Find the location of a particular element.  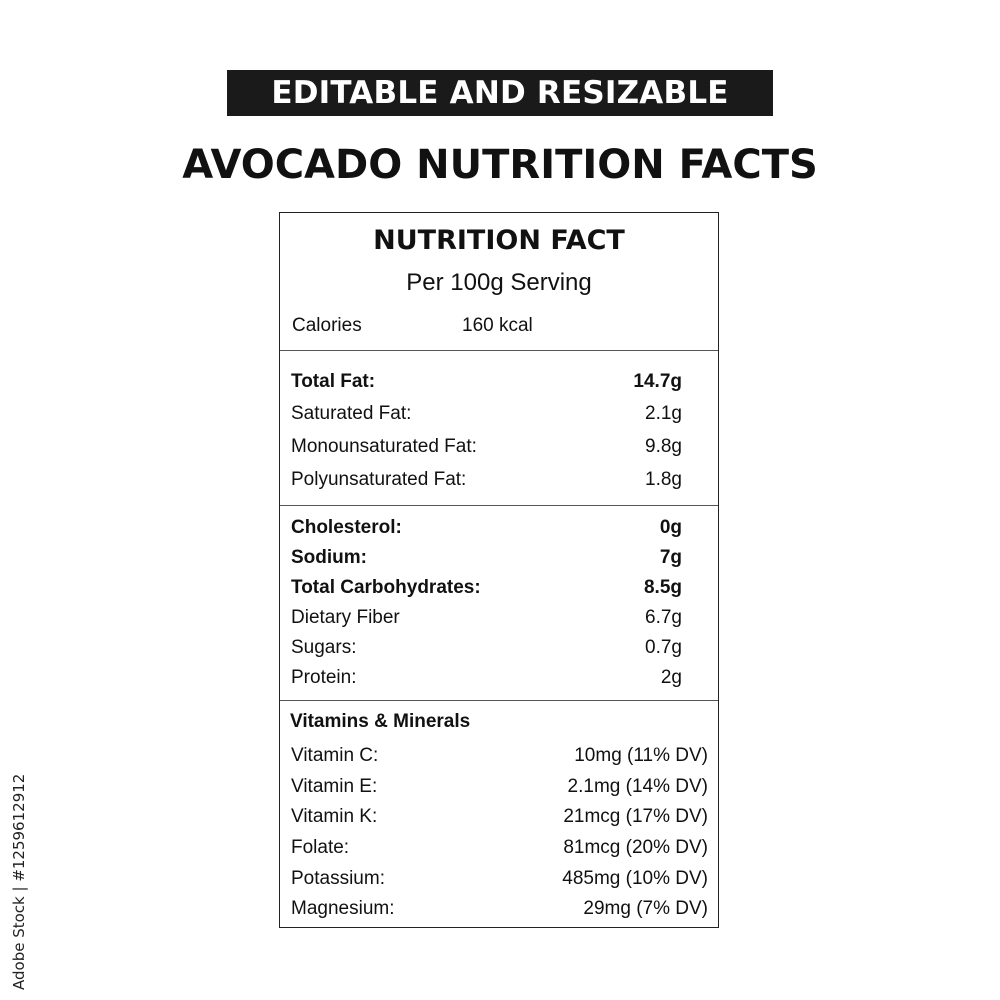

nutrient-value: 2g is located at coordinates (671, 677).